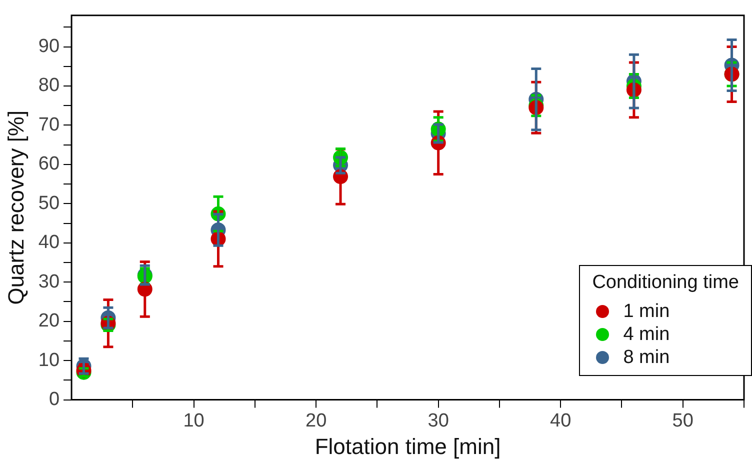 The width and height of the screenshot is (752, 461). Describe the element at coordinates (49, 321) in the screenshot. I see `y-tick-label: 20` at that location.